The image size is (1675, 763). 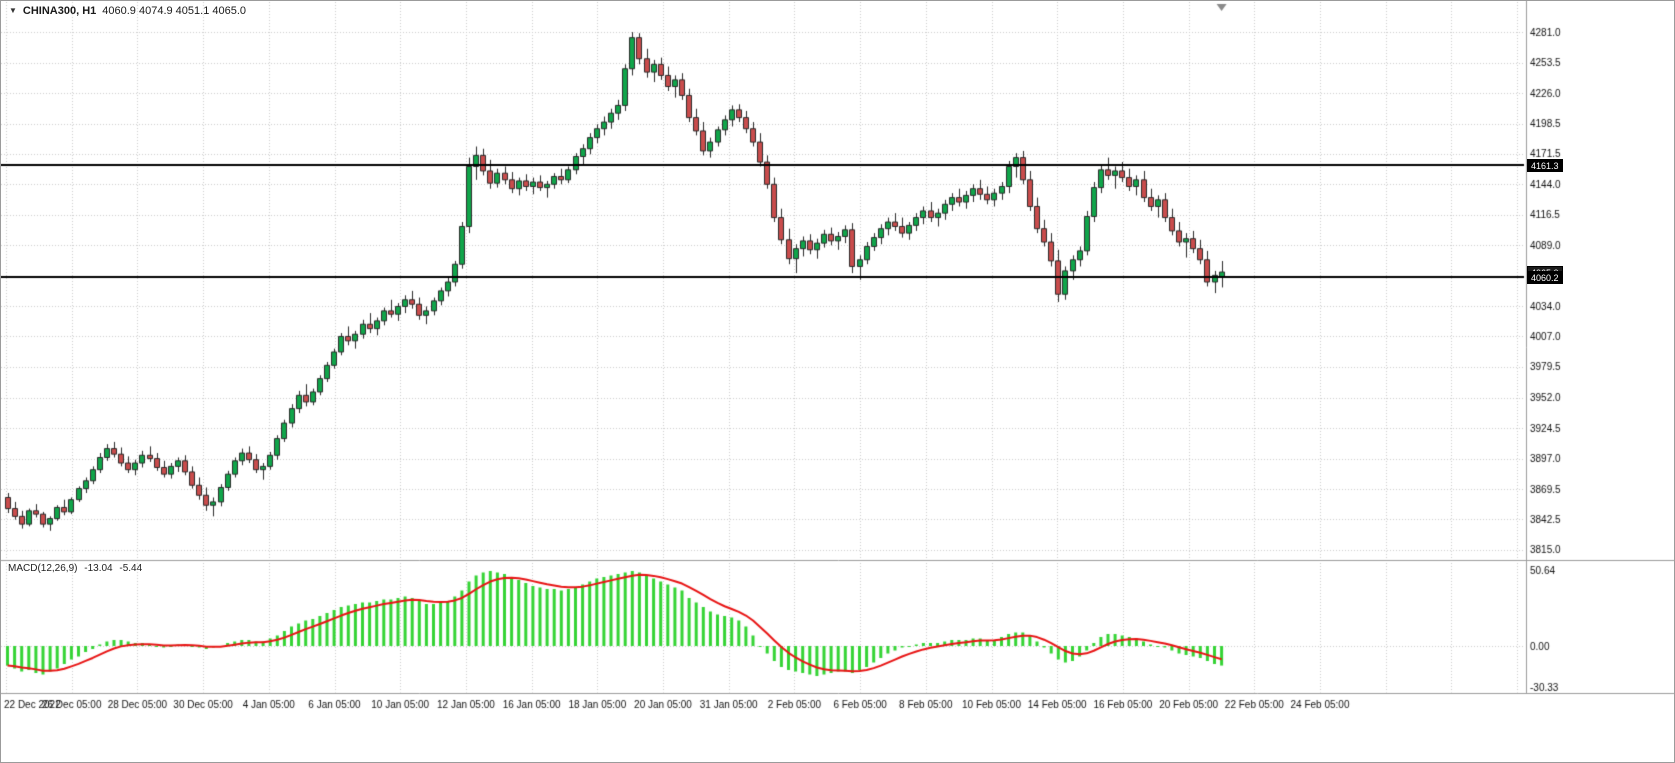 I want to click on symbol-timeframe-label: CHINA300, H1, so click(x=59, y=11).